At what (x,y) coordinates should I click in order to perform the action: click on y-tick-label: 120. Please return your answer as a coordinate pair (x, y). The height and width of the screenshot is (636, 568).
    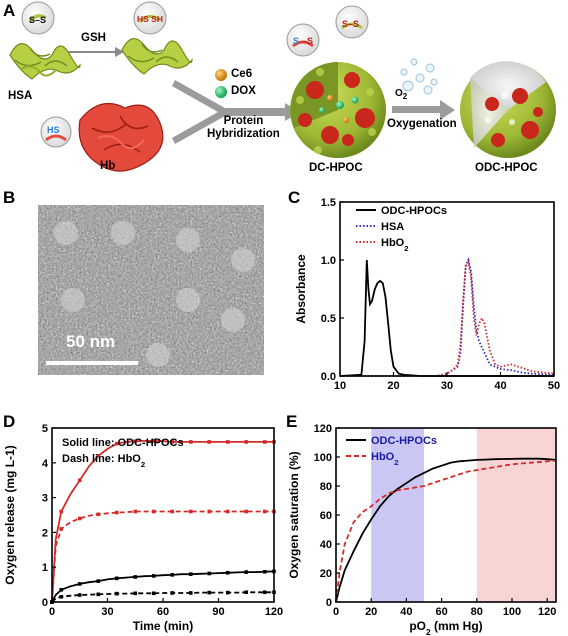
    Looking at the image, I should click on (323, 429).